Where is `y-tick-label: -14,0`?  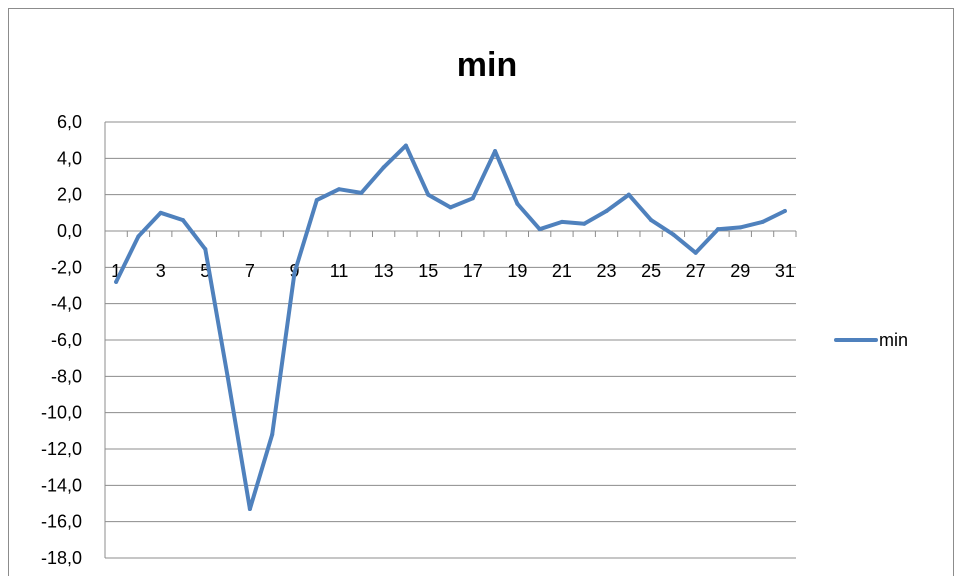
y-tick-label: -14,0 is located at coordinates (61, 485).